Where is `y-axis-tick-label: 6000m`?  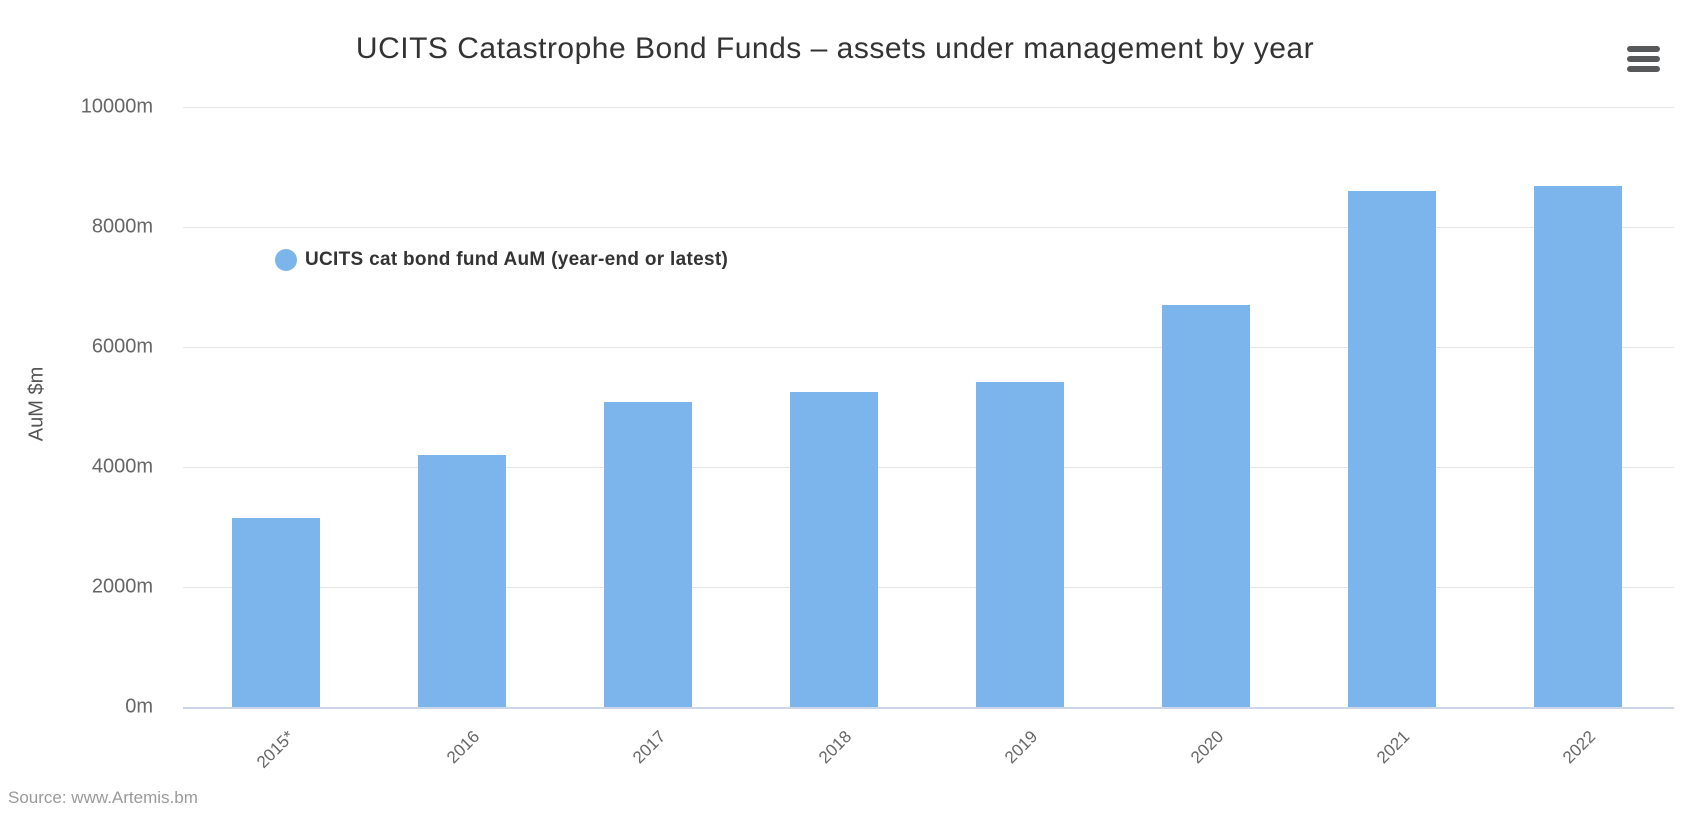 y-axis-tick-label: 6000m is located at coordinates (122, 346).